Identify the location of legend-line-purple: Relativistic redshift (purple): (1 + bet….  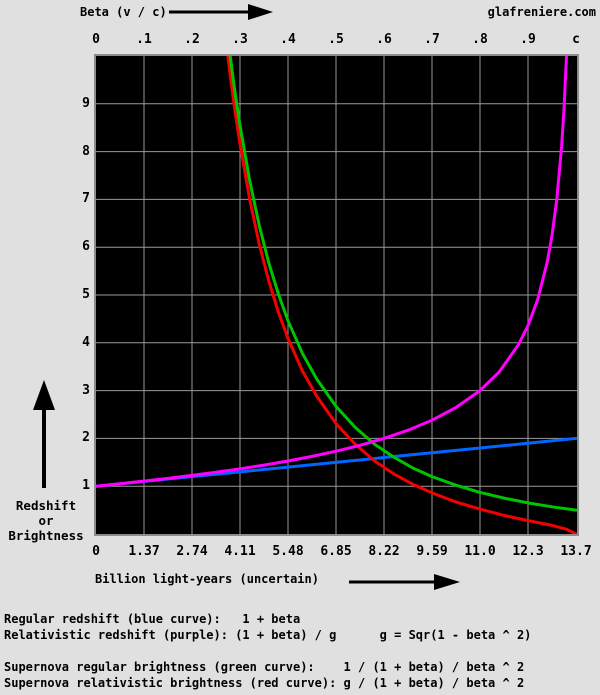
(268, 635).